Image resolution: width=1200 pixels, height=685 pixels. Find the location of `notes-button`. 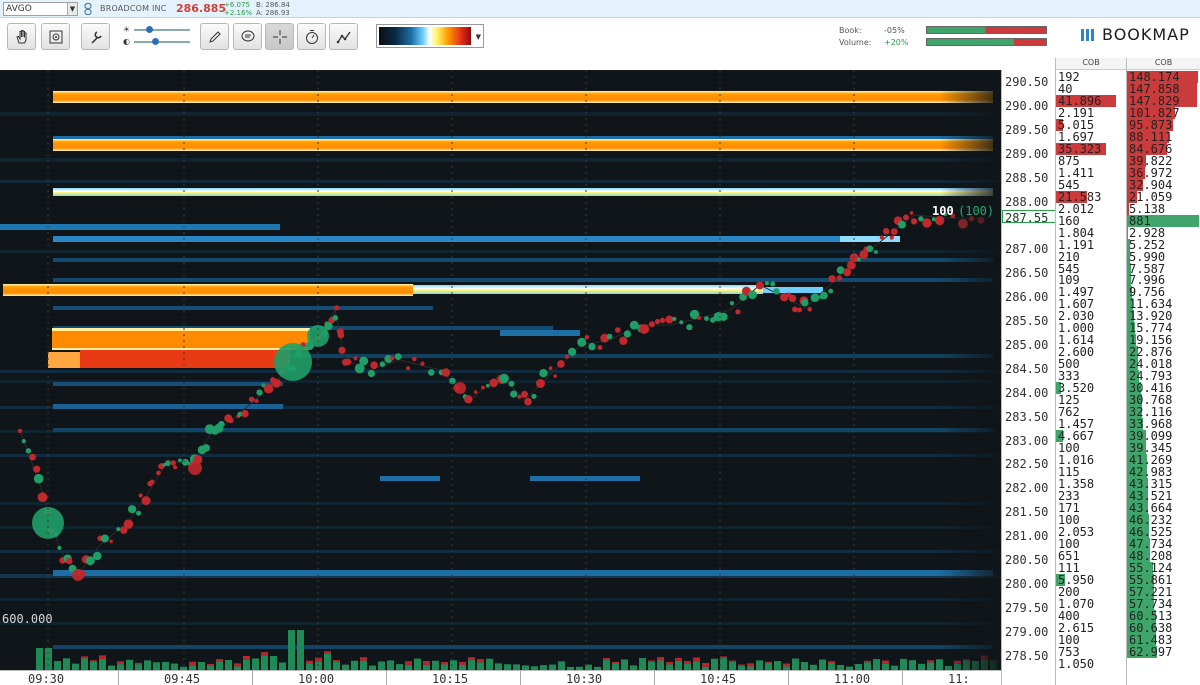

notes-button is located at coordinates (247, 36).